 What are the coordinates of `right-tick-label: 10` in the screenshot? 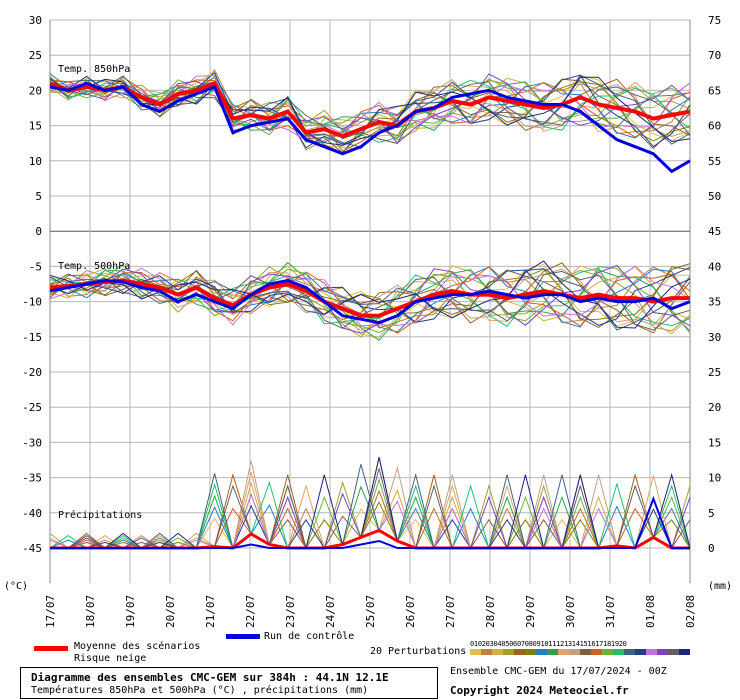 It's located at (714, 478).